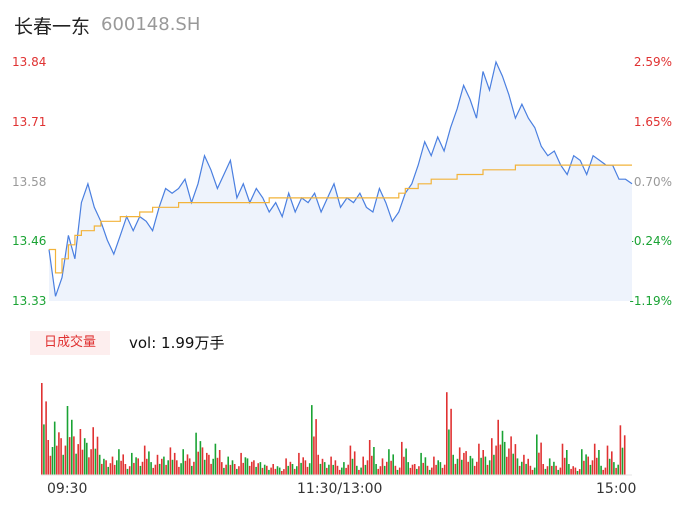 The width and height of the screenshot is (686, 524). What do you see at coordinates (29, 121) in the screenshot?
I see `price-tick-label: 13.71` at bounding box center [29, 121].